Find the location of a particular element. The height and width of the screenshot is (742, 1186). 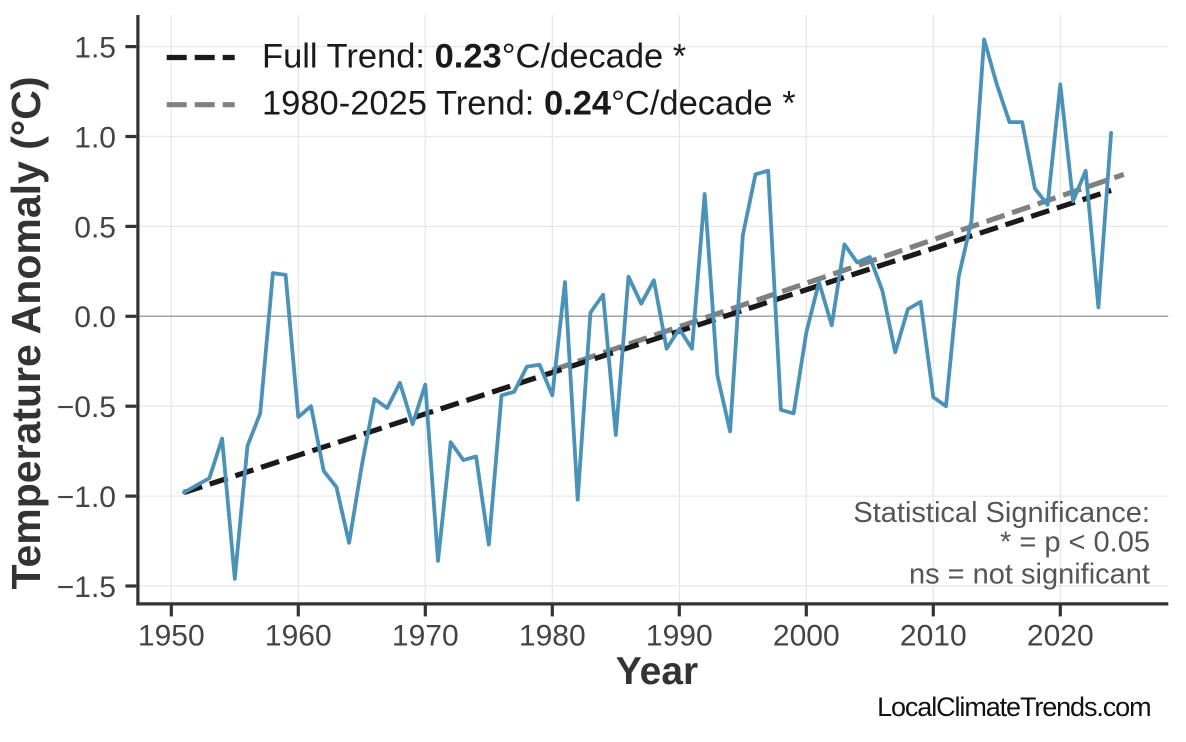

svg-text: Year is located at coordinates (657, 671).